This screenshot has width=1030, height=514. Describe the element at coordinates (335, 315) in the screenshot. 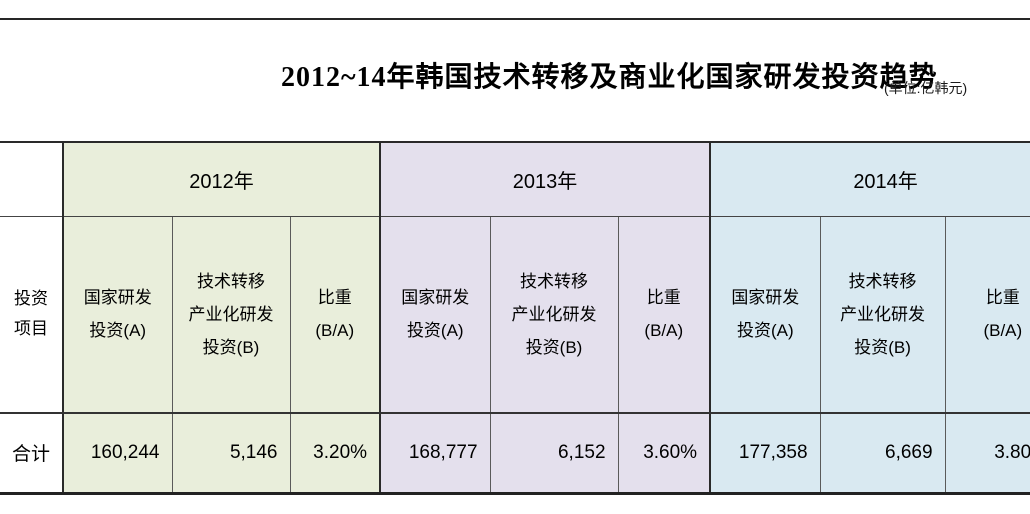

I see `col-header-2012-ratio: 比重 (B/A)` at that location.